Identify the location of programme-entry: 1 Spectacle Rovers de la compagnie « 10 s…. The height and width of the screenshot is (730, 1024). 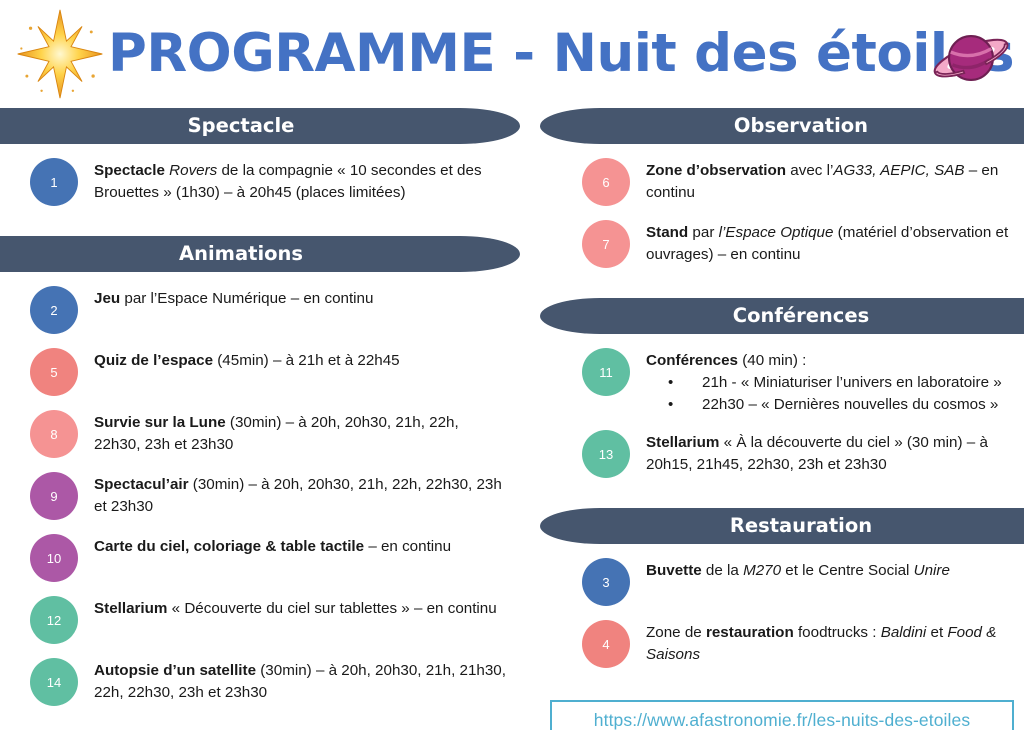
(260, 182).